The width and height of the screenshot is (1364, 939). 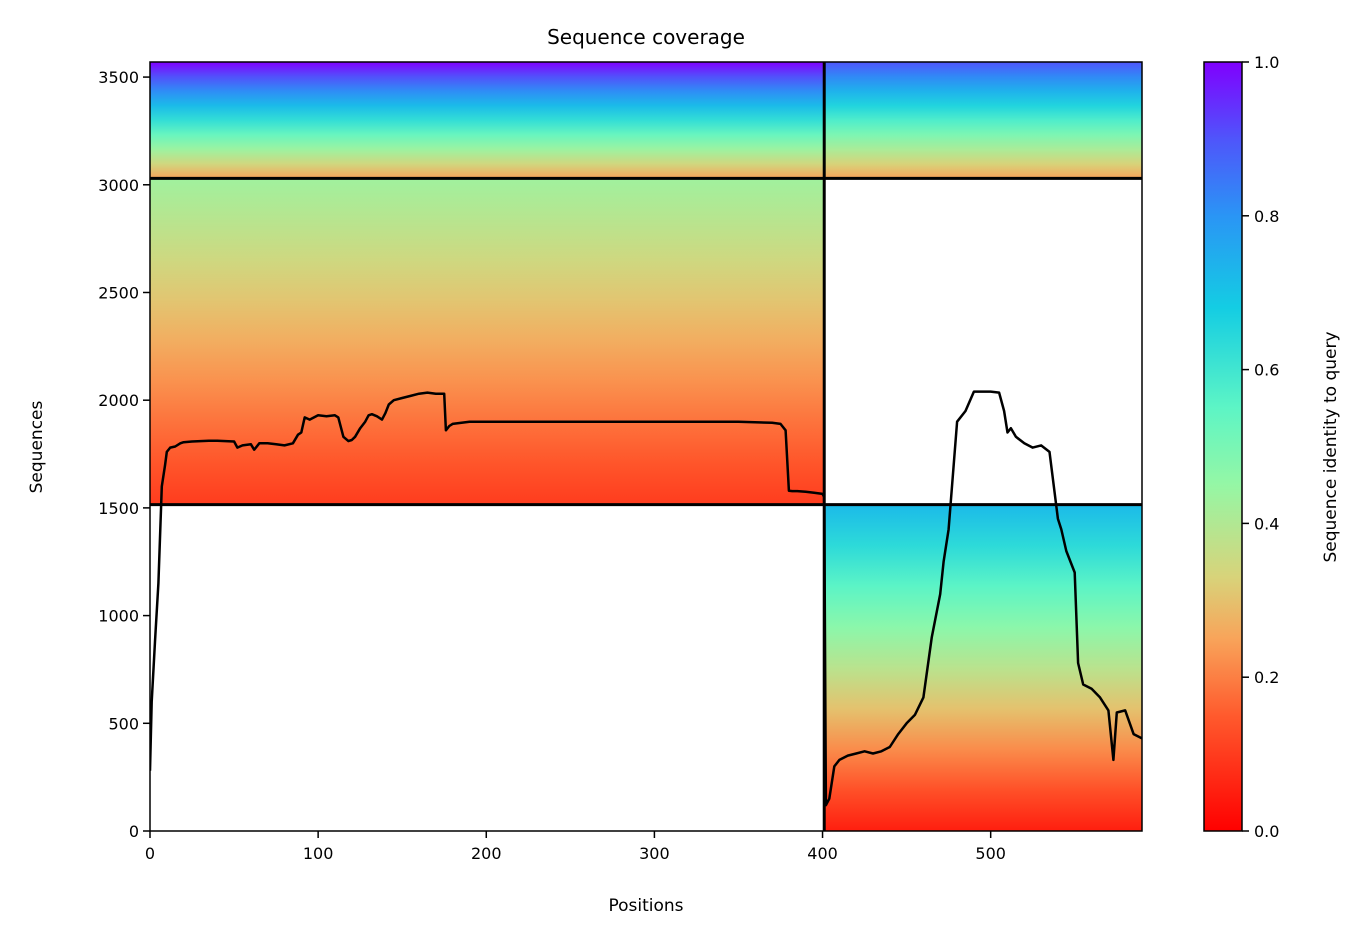 I want to click on x-tick-label: 300, so click(x=654, y=853).